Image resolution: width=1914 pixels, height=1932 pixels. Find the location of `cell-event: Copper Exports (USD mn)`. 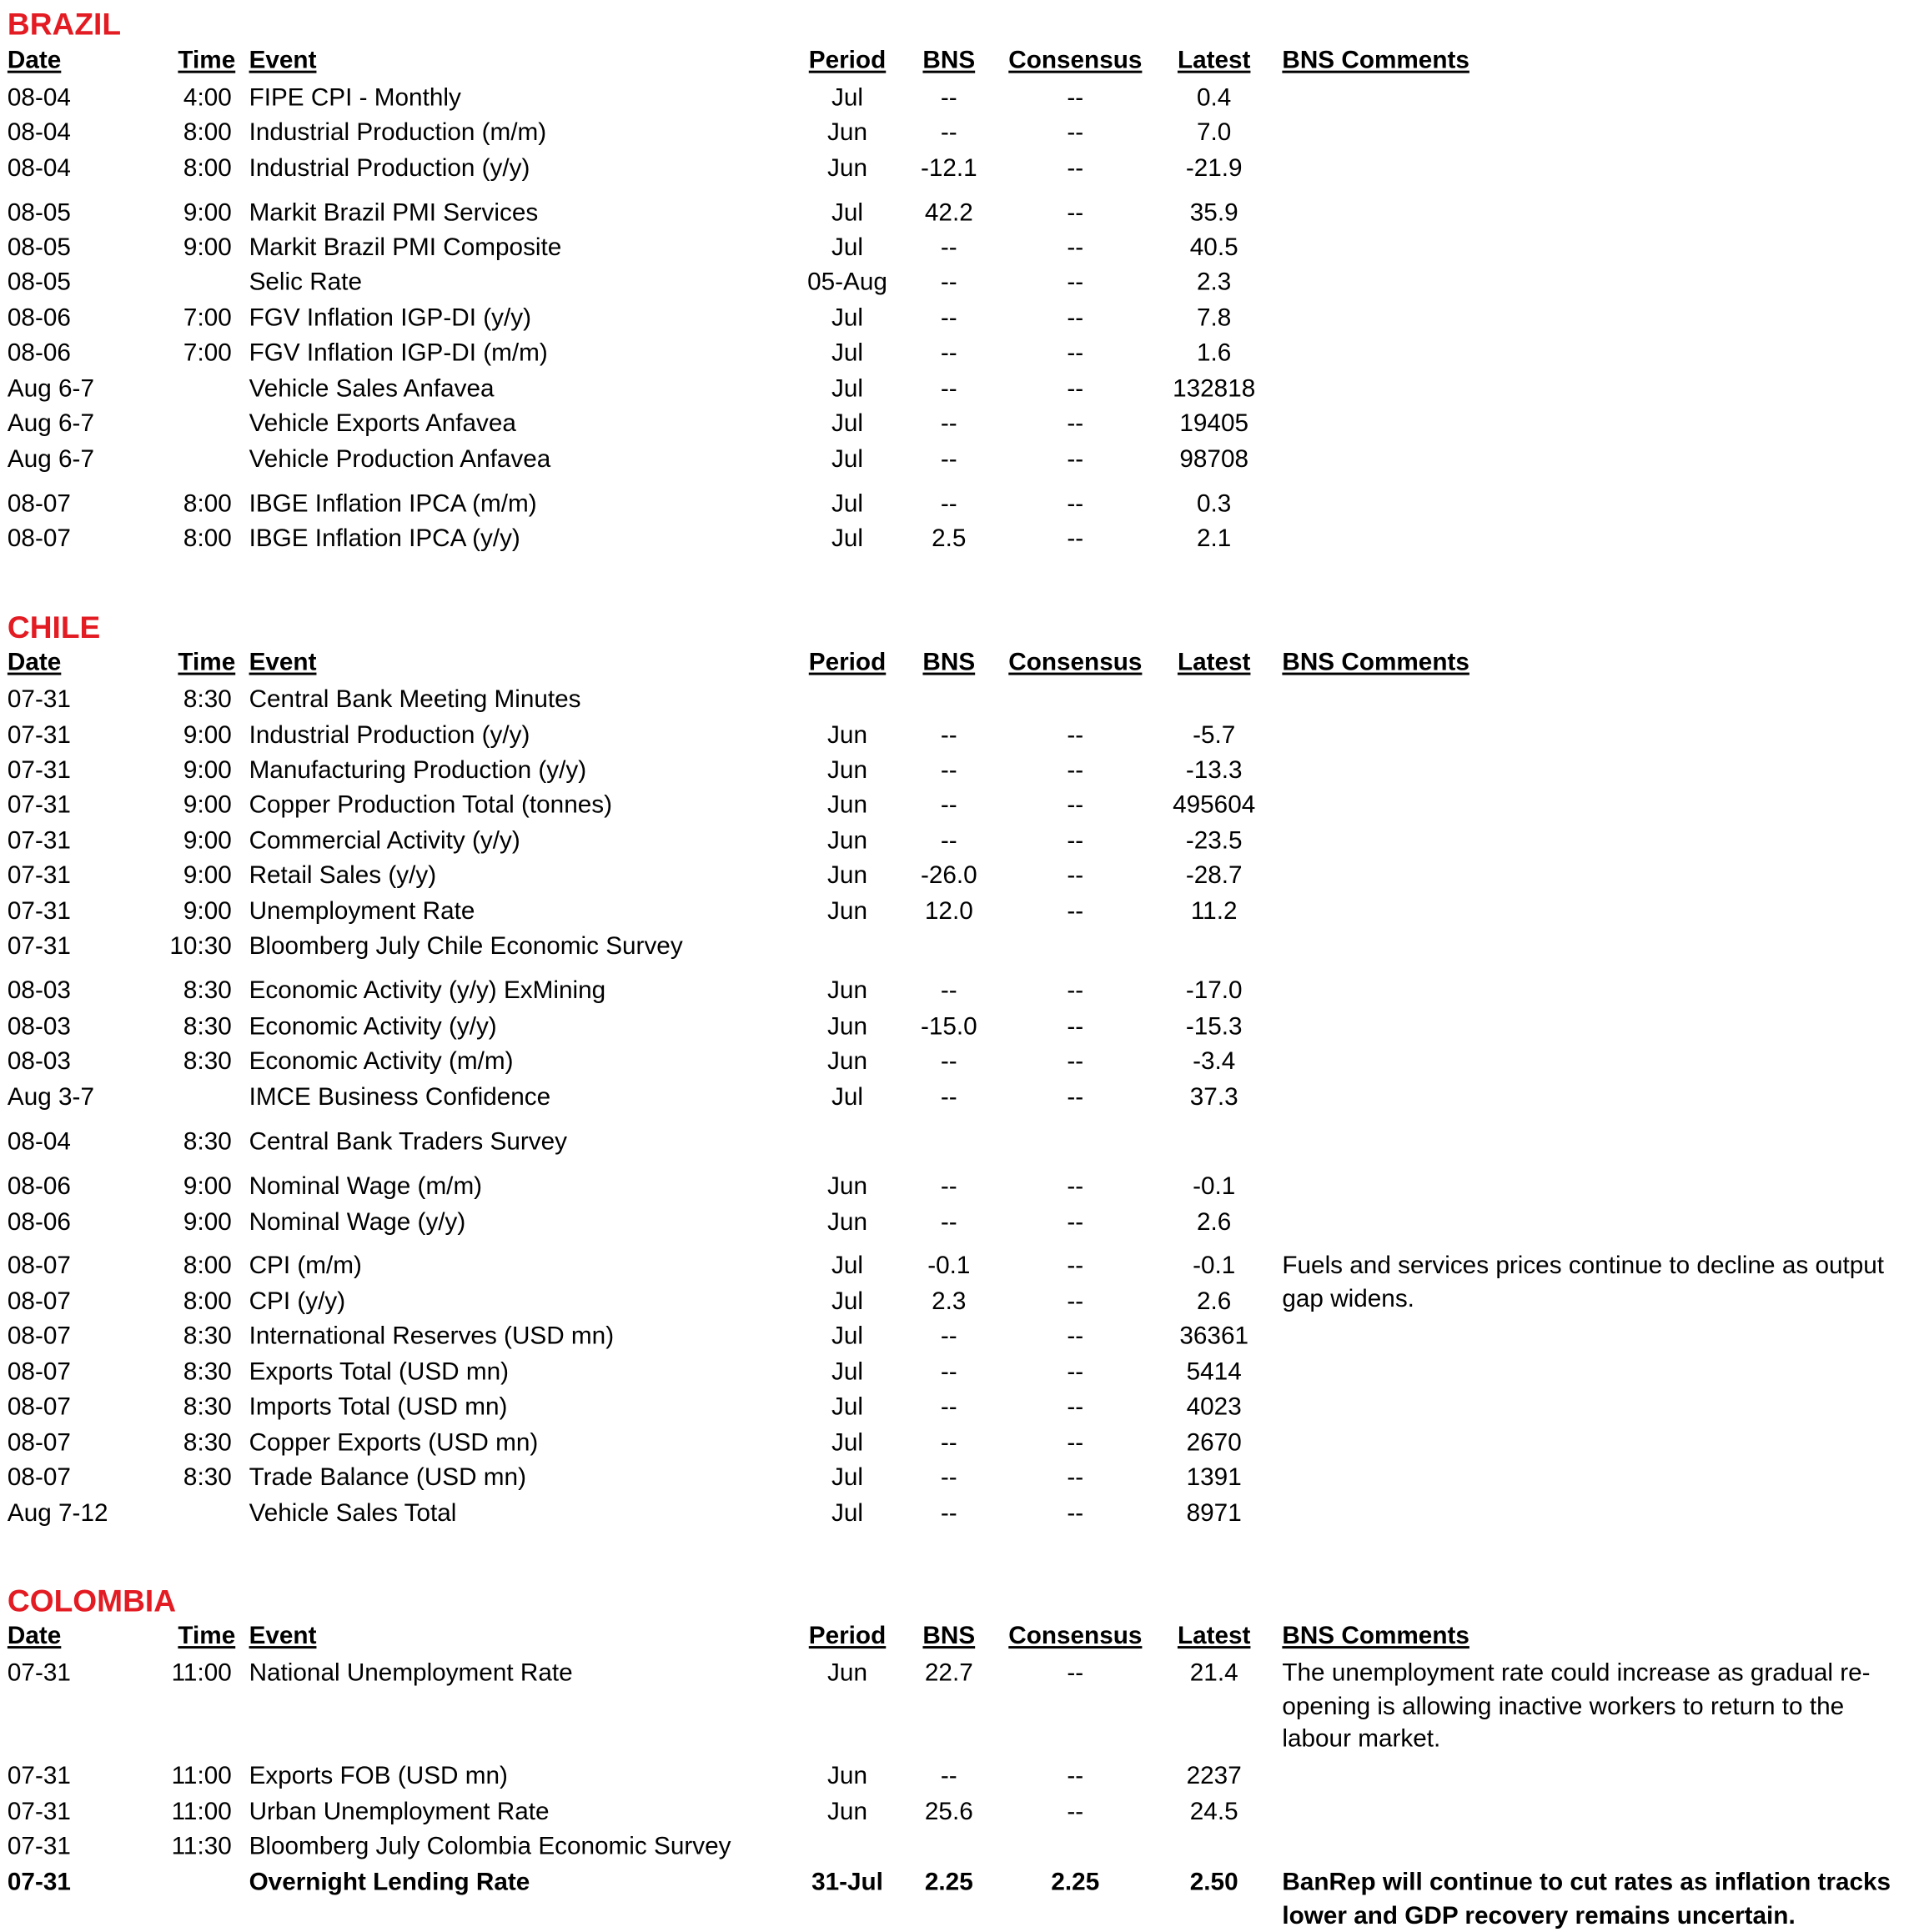

cell-event: Copper Exports (USD mn) is located at coordinates (394, 1443).